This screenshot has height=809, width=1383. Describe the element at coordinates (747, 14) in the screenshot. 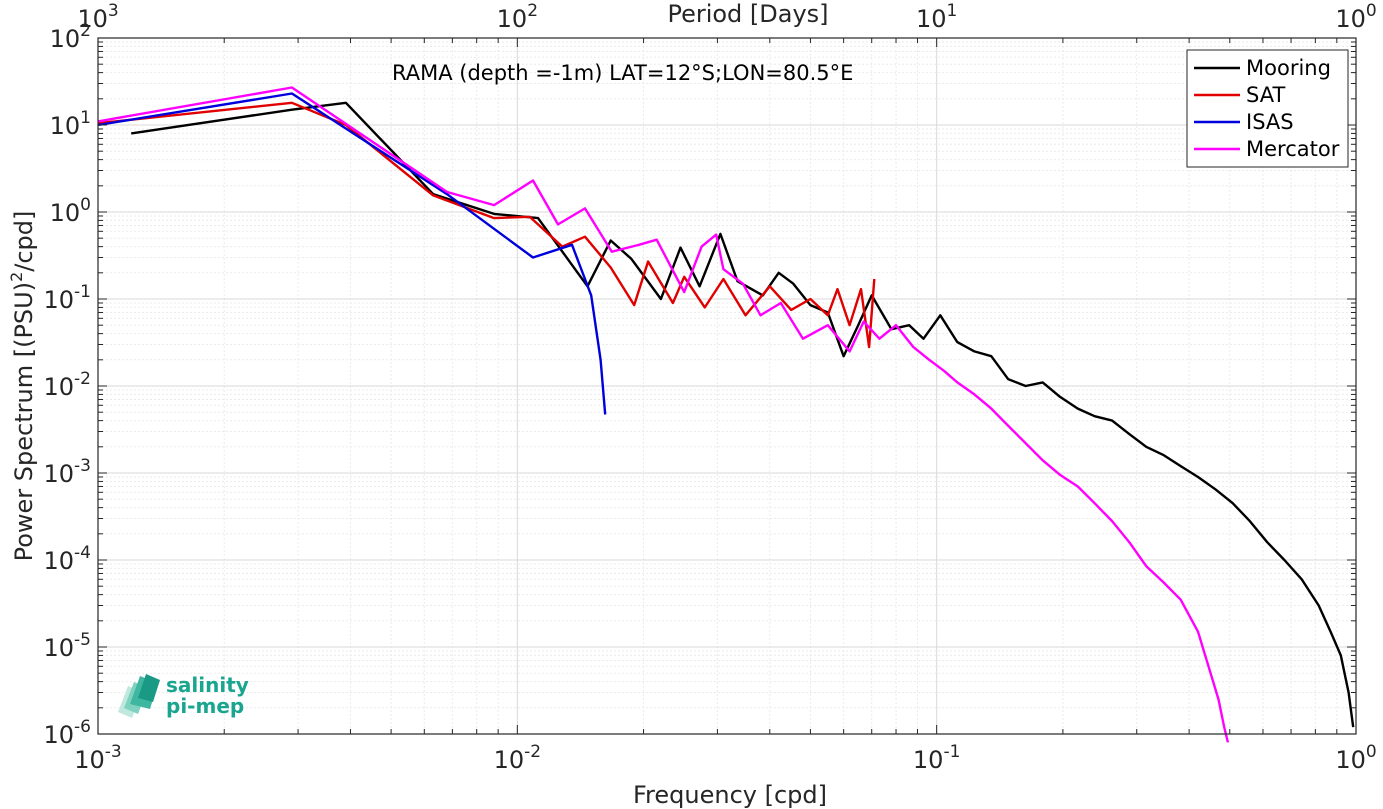

I see `top-axis-title: Period [Days]` at that location.